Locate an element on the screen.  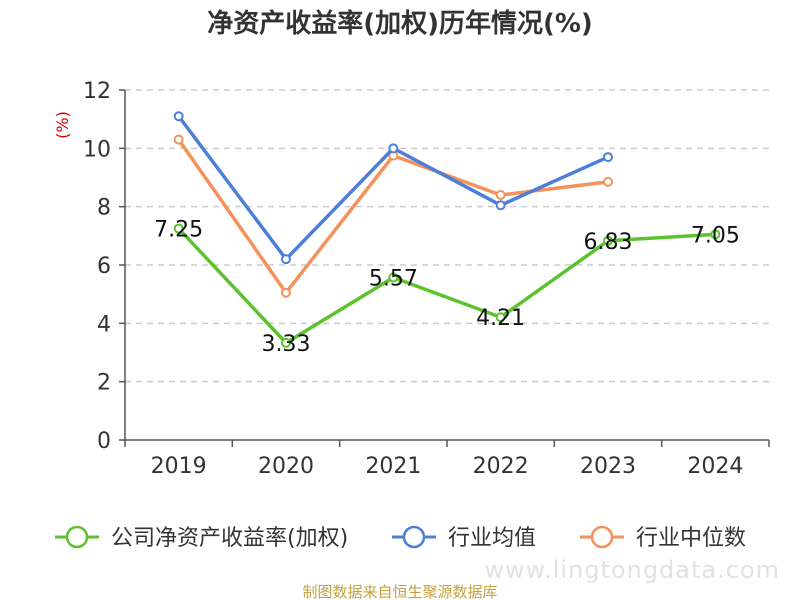
data-label: 7.05 is located at coordinates (715, 235).